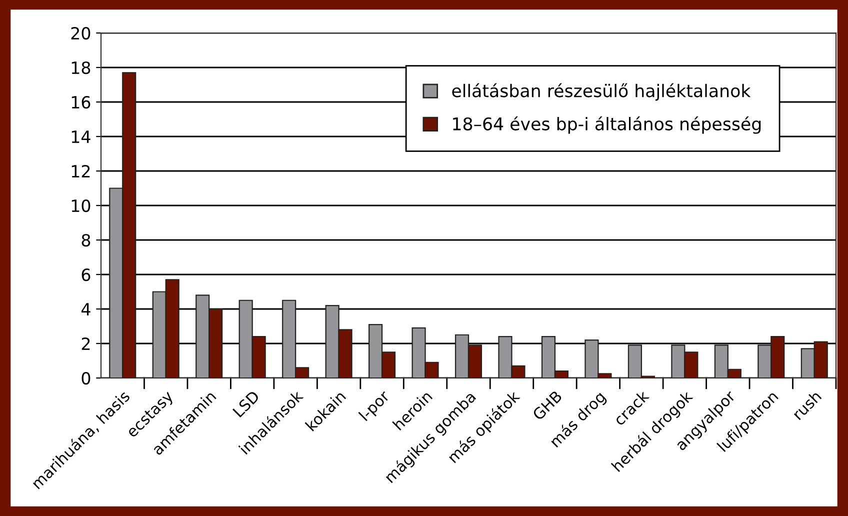 This screenshot has height=516, width=848. I want to click on y-tick-label: 16, so click(81, 102).